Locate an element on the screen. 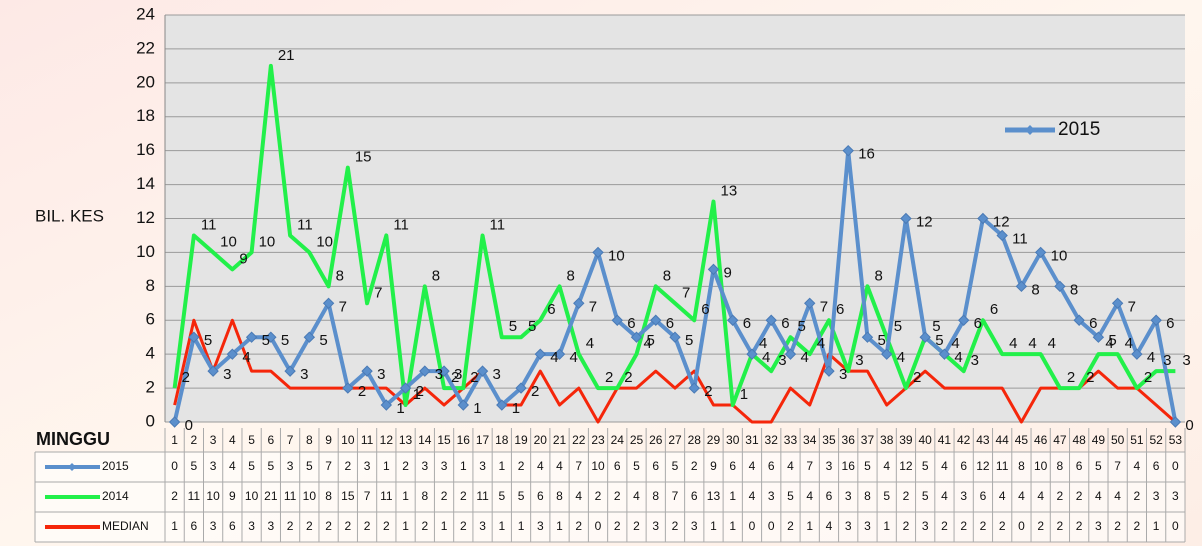  x-tick-label: 44 is located at coordinates (1002, 440).